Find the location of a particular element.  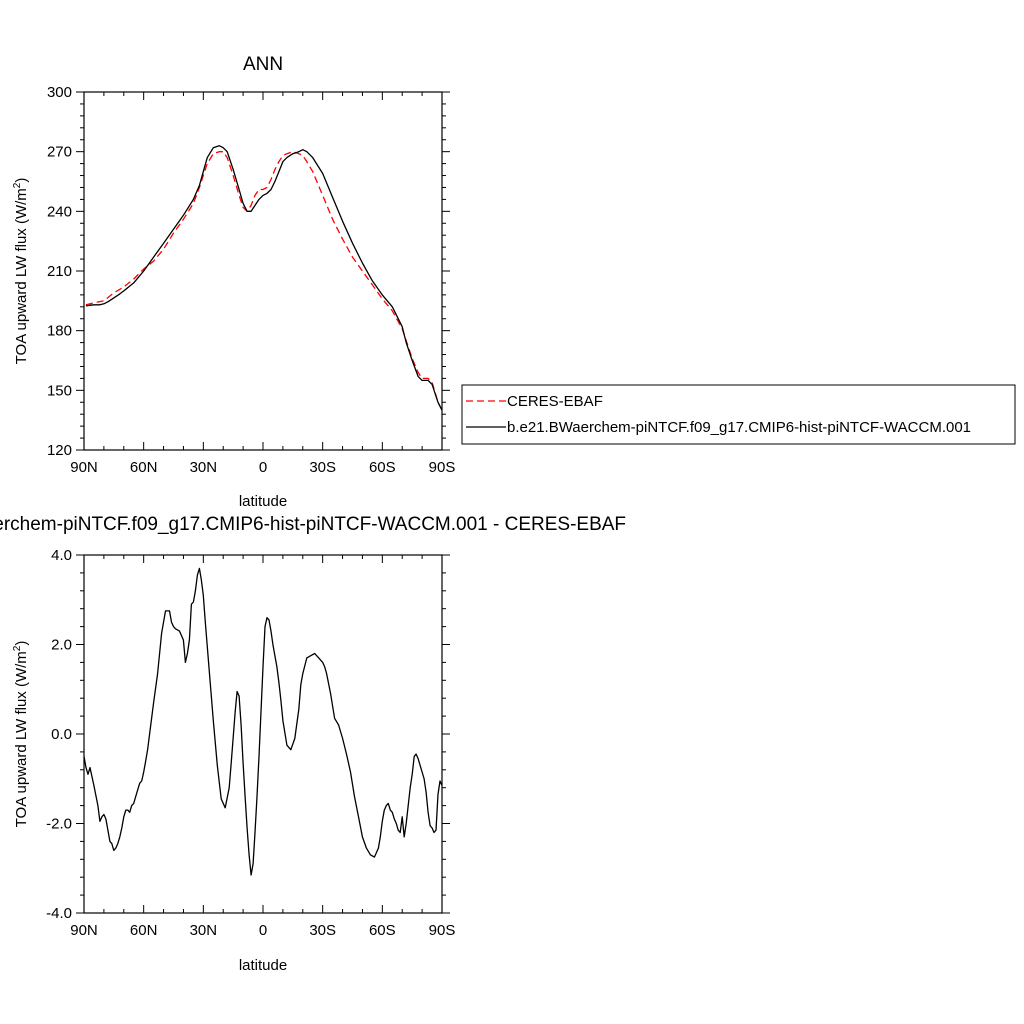

y-tick-label: 210 is located at coordinates (59, 271).